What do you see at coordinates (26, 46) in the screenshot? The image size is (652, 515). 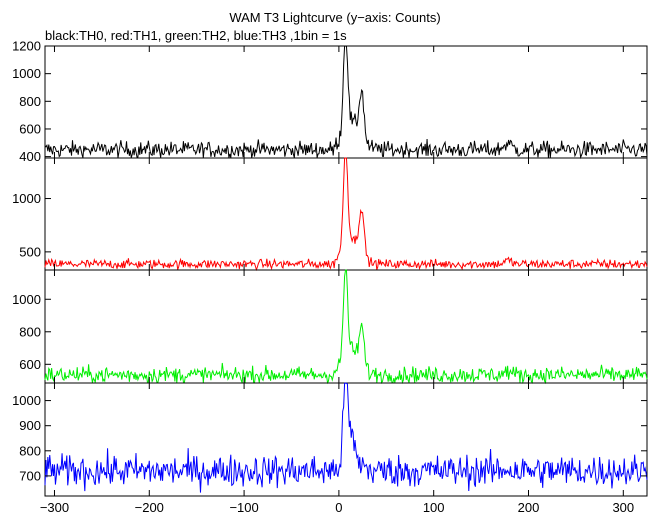 I see `y-tick-label: 1200` at bounding box center [26, 46].